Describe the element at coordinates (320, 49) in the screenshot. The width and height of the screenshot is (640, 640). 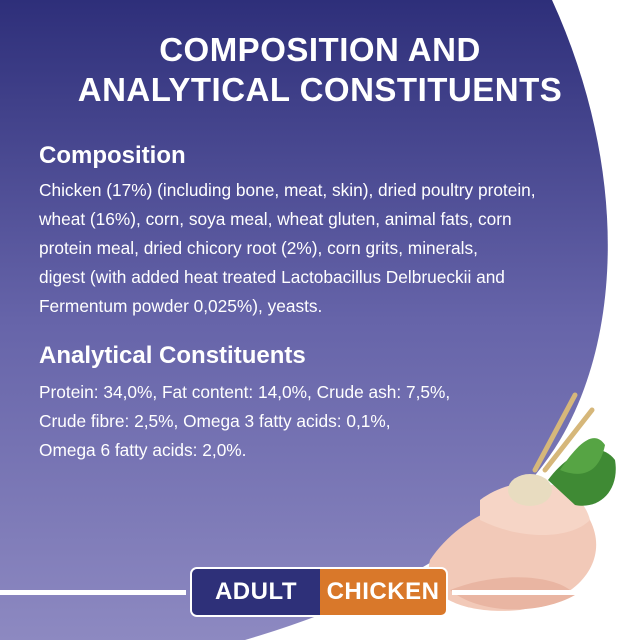
I see `title-line: COMPOSITION AND` at that location.